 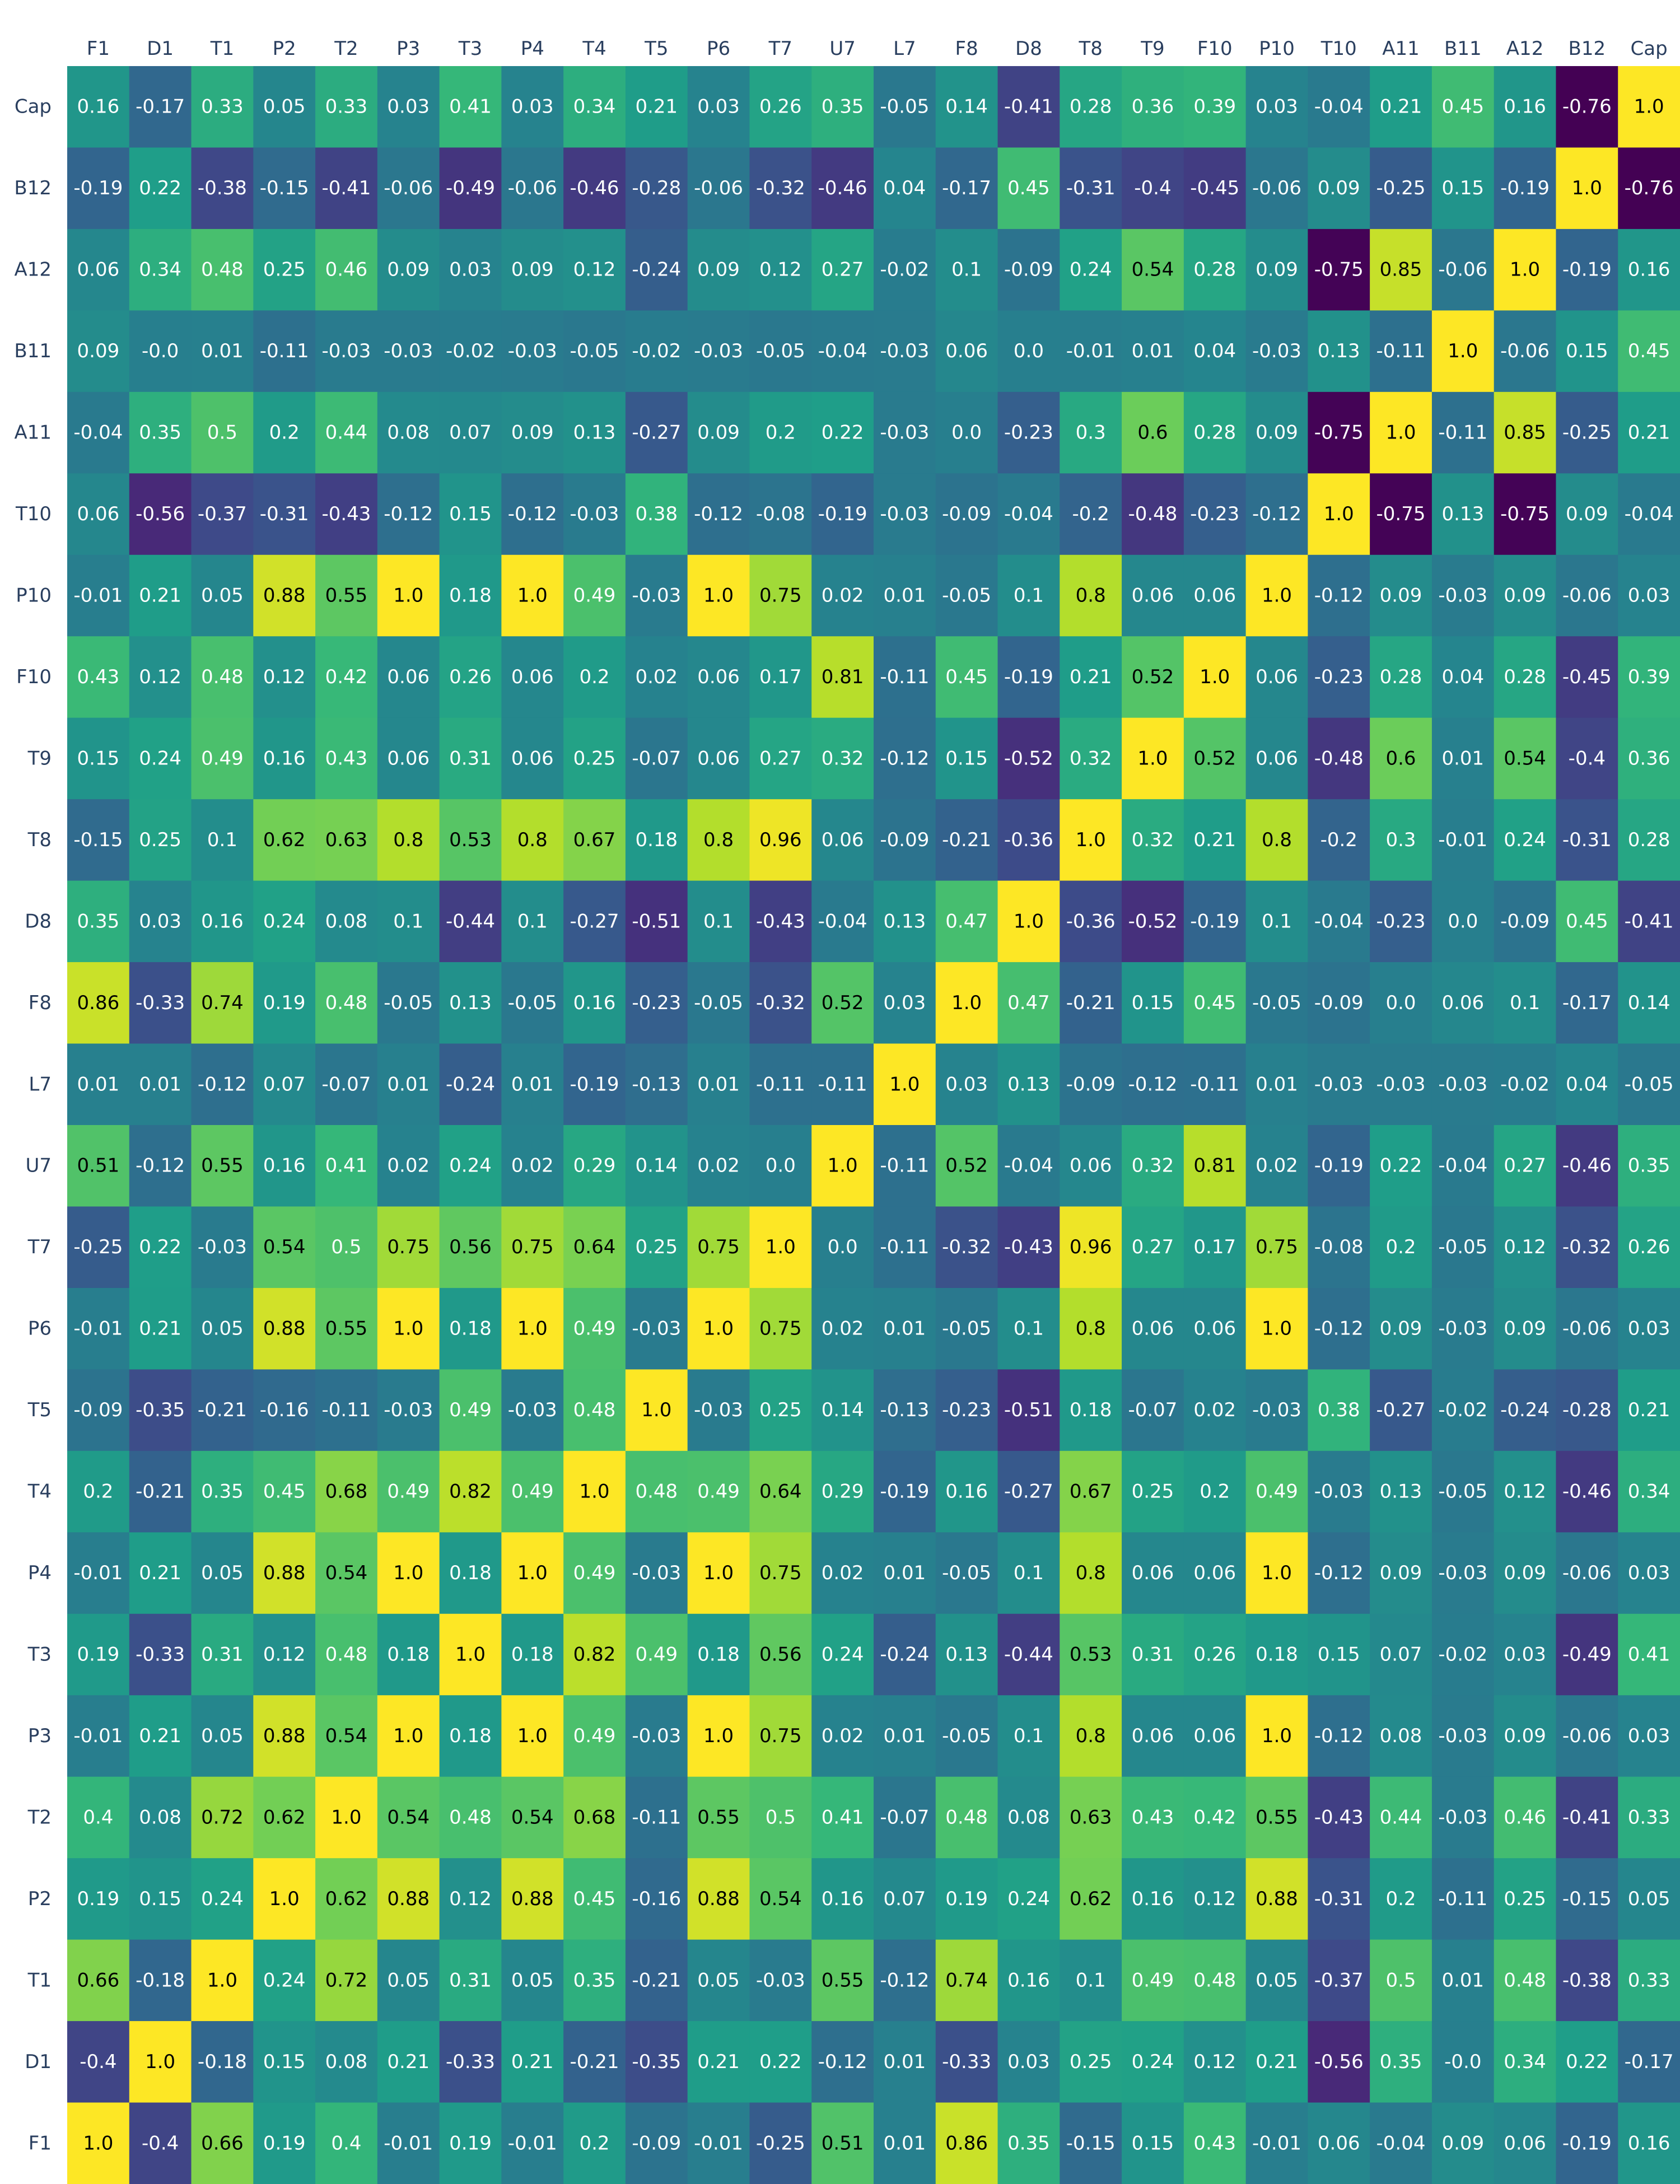 I want to click on heatmap-cell-value: -0.25, so click(x=781, y=2143).